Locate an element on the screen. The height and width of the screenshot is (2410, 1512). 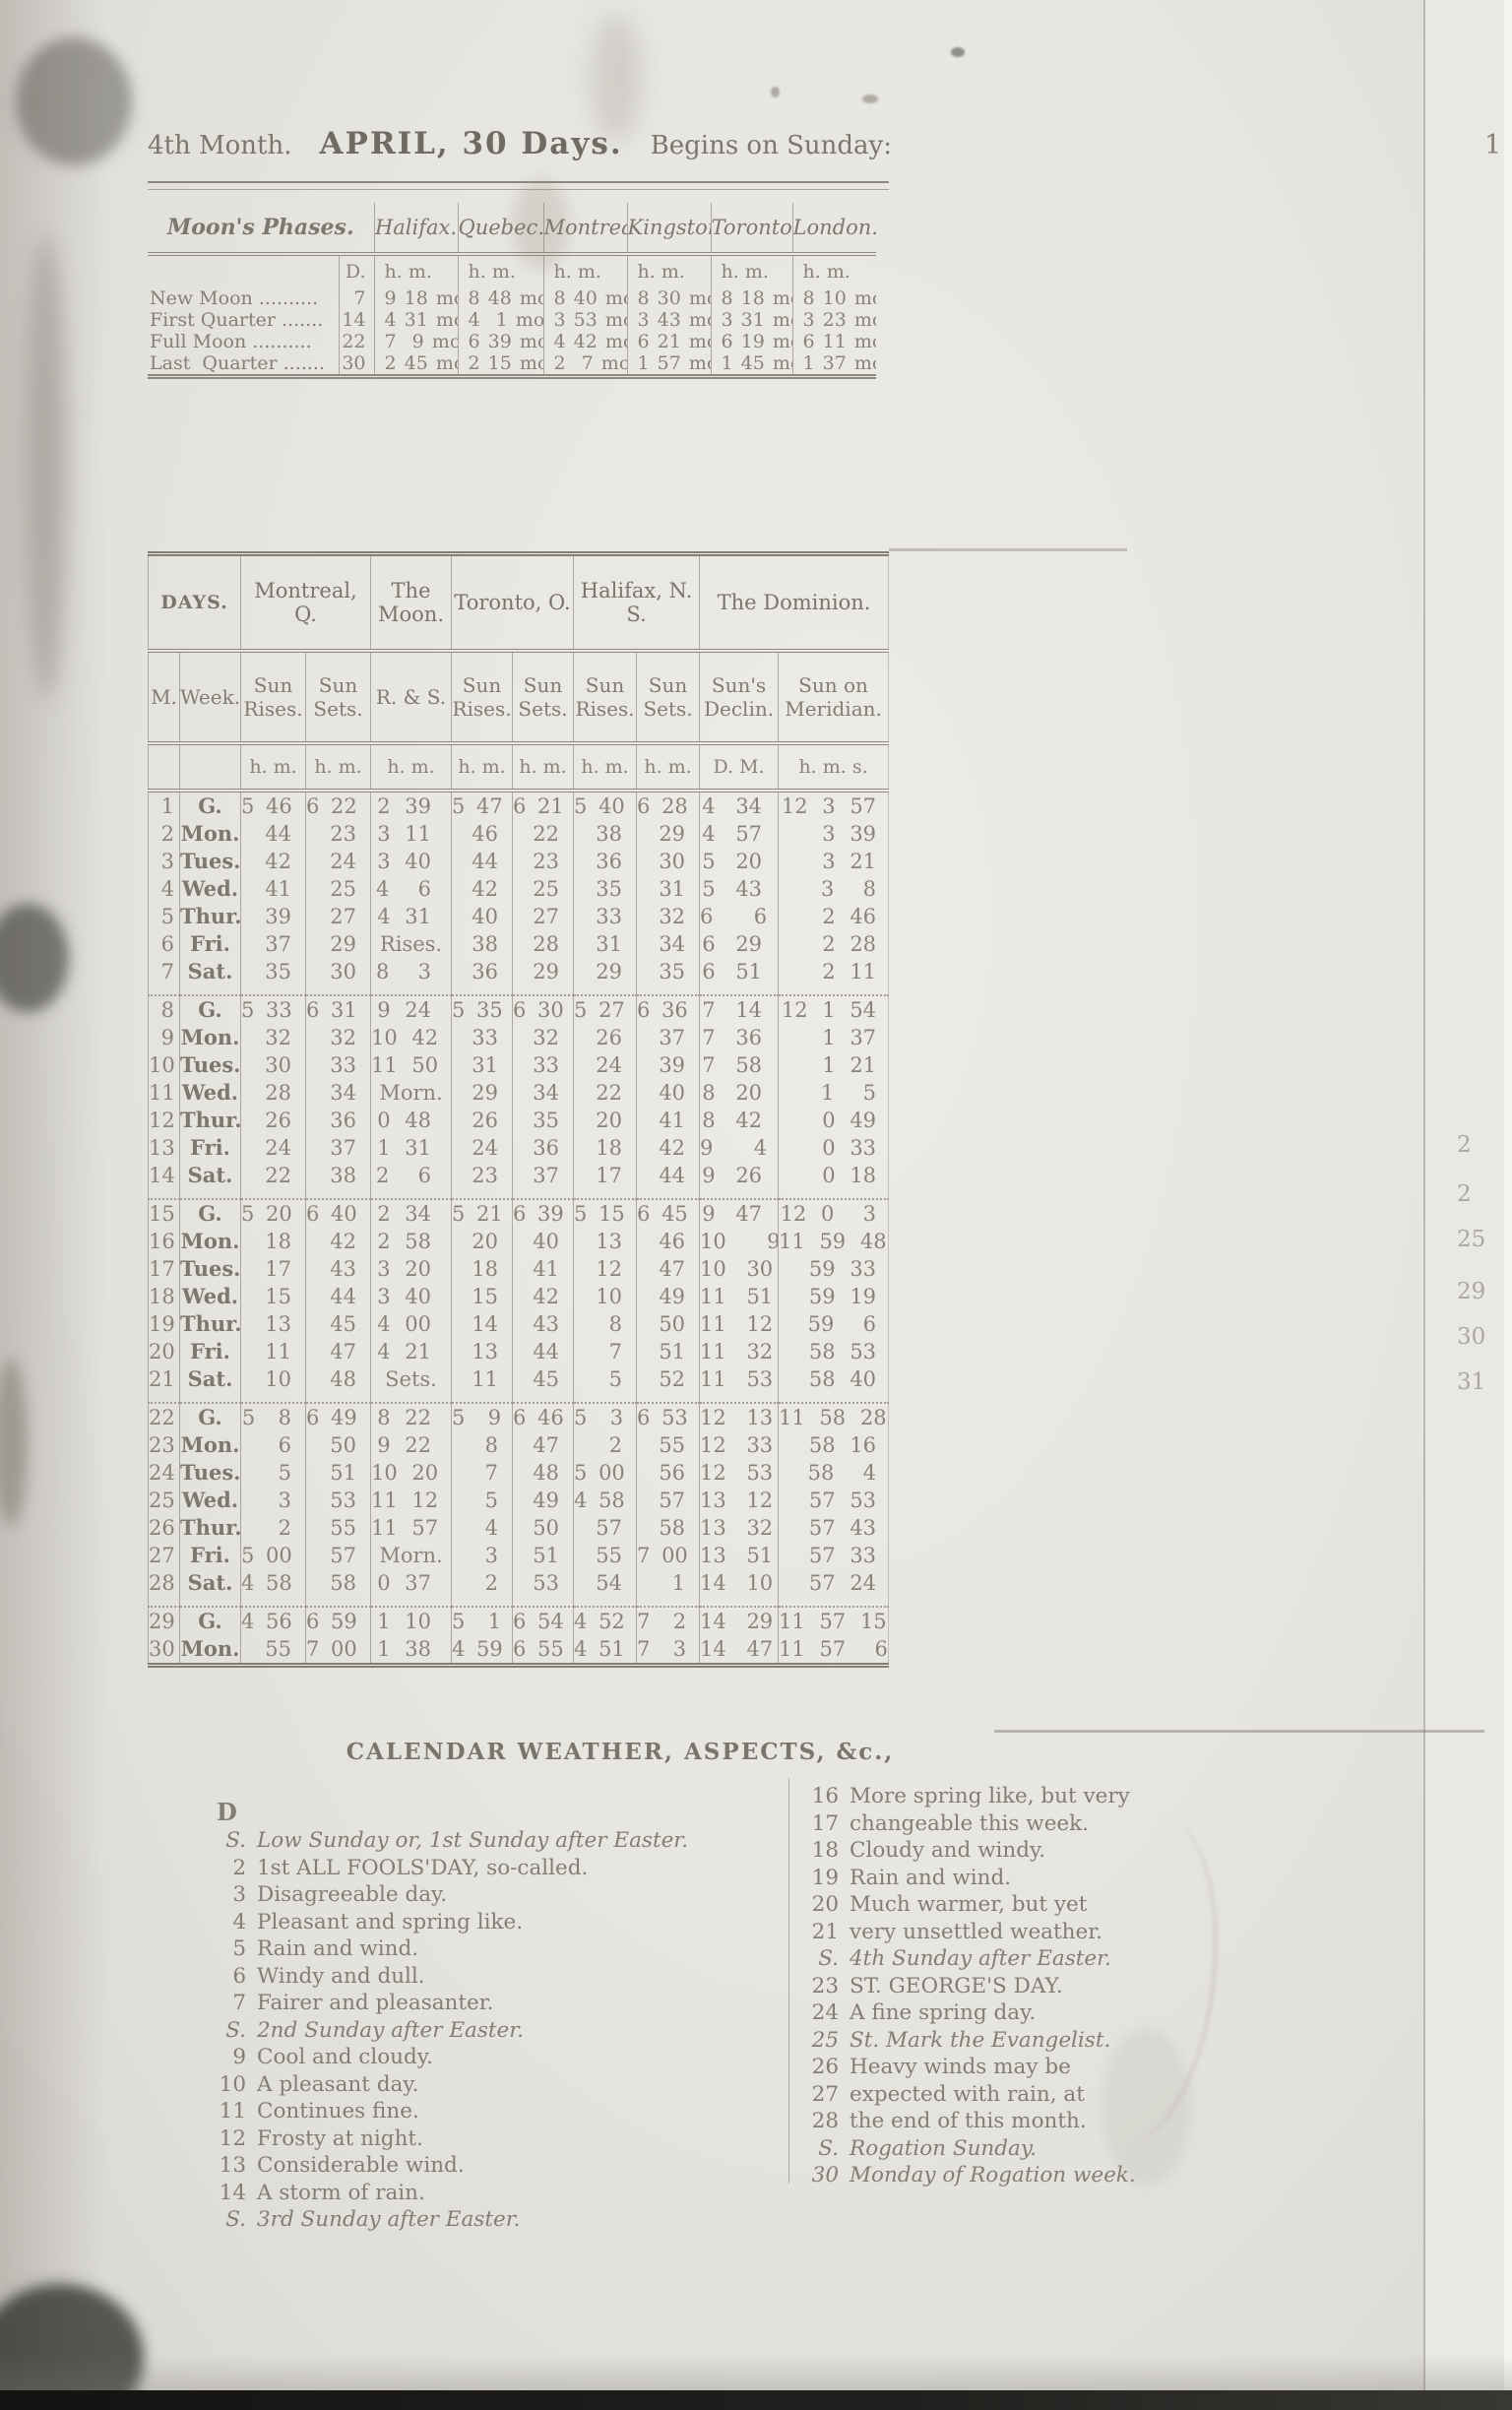
moon-rise-set: 1 10 is located at coordinates (411, 1621).